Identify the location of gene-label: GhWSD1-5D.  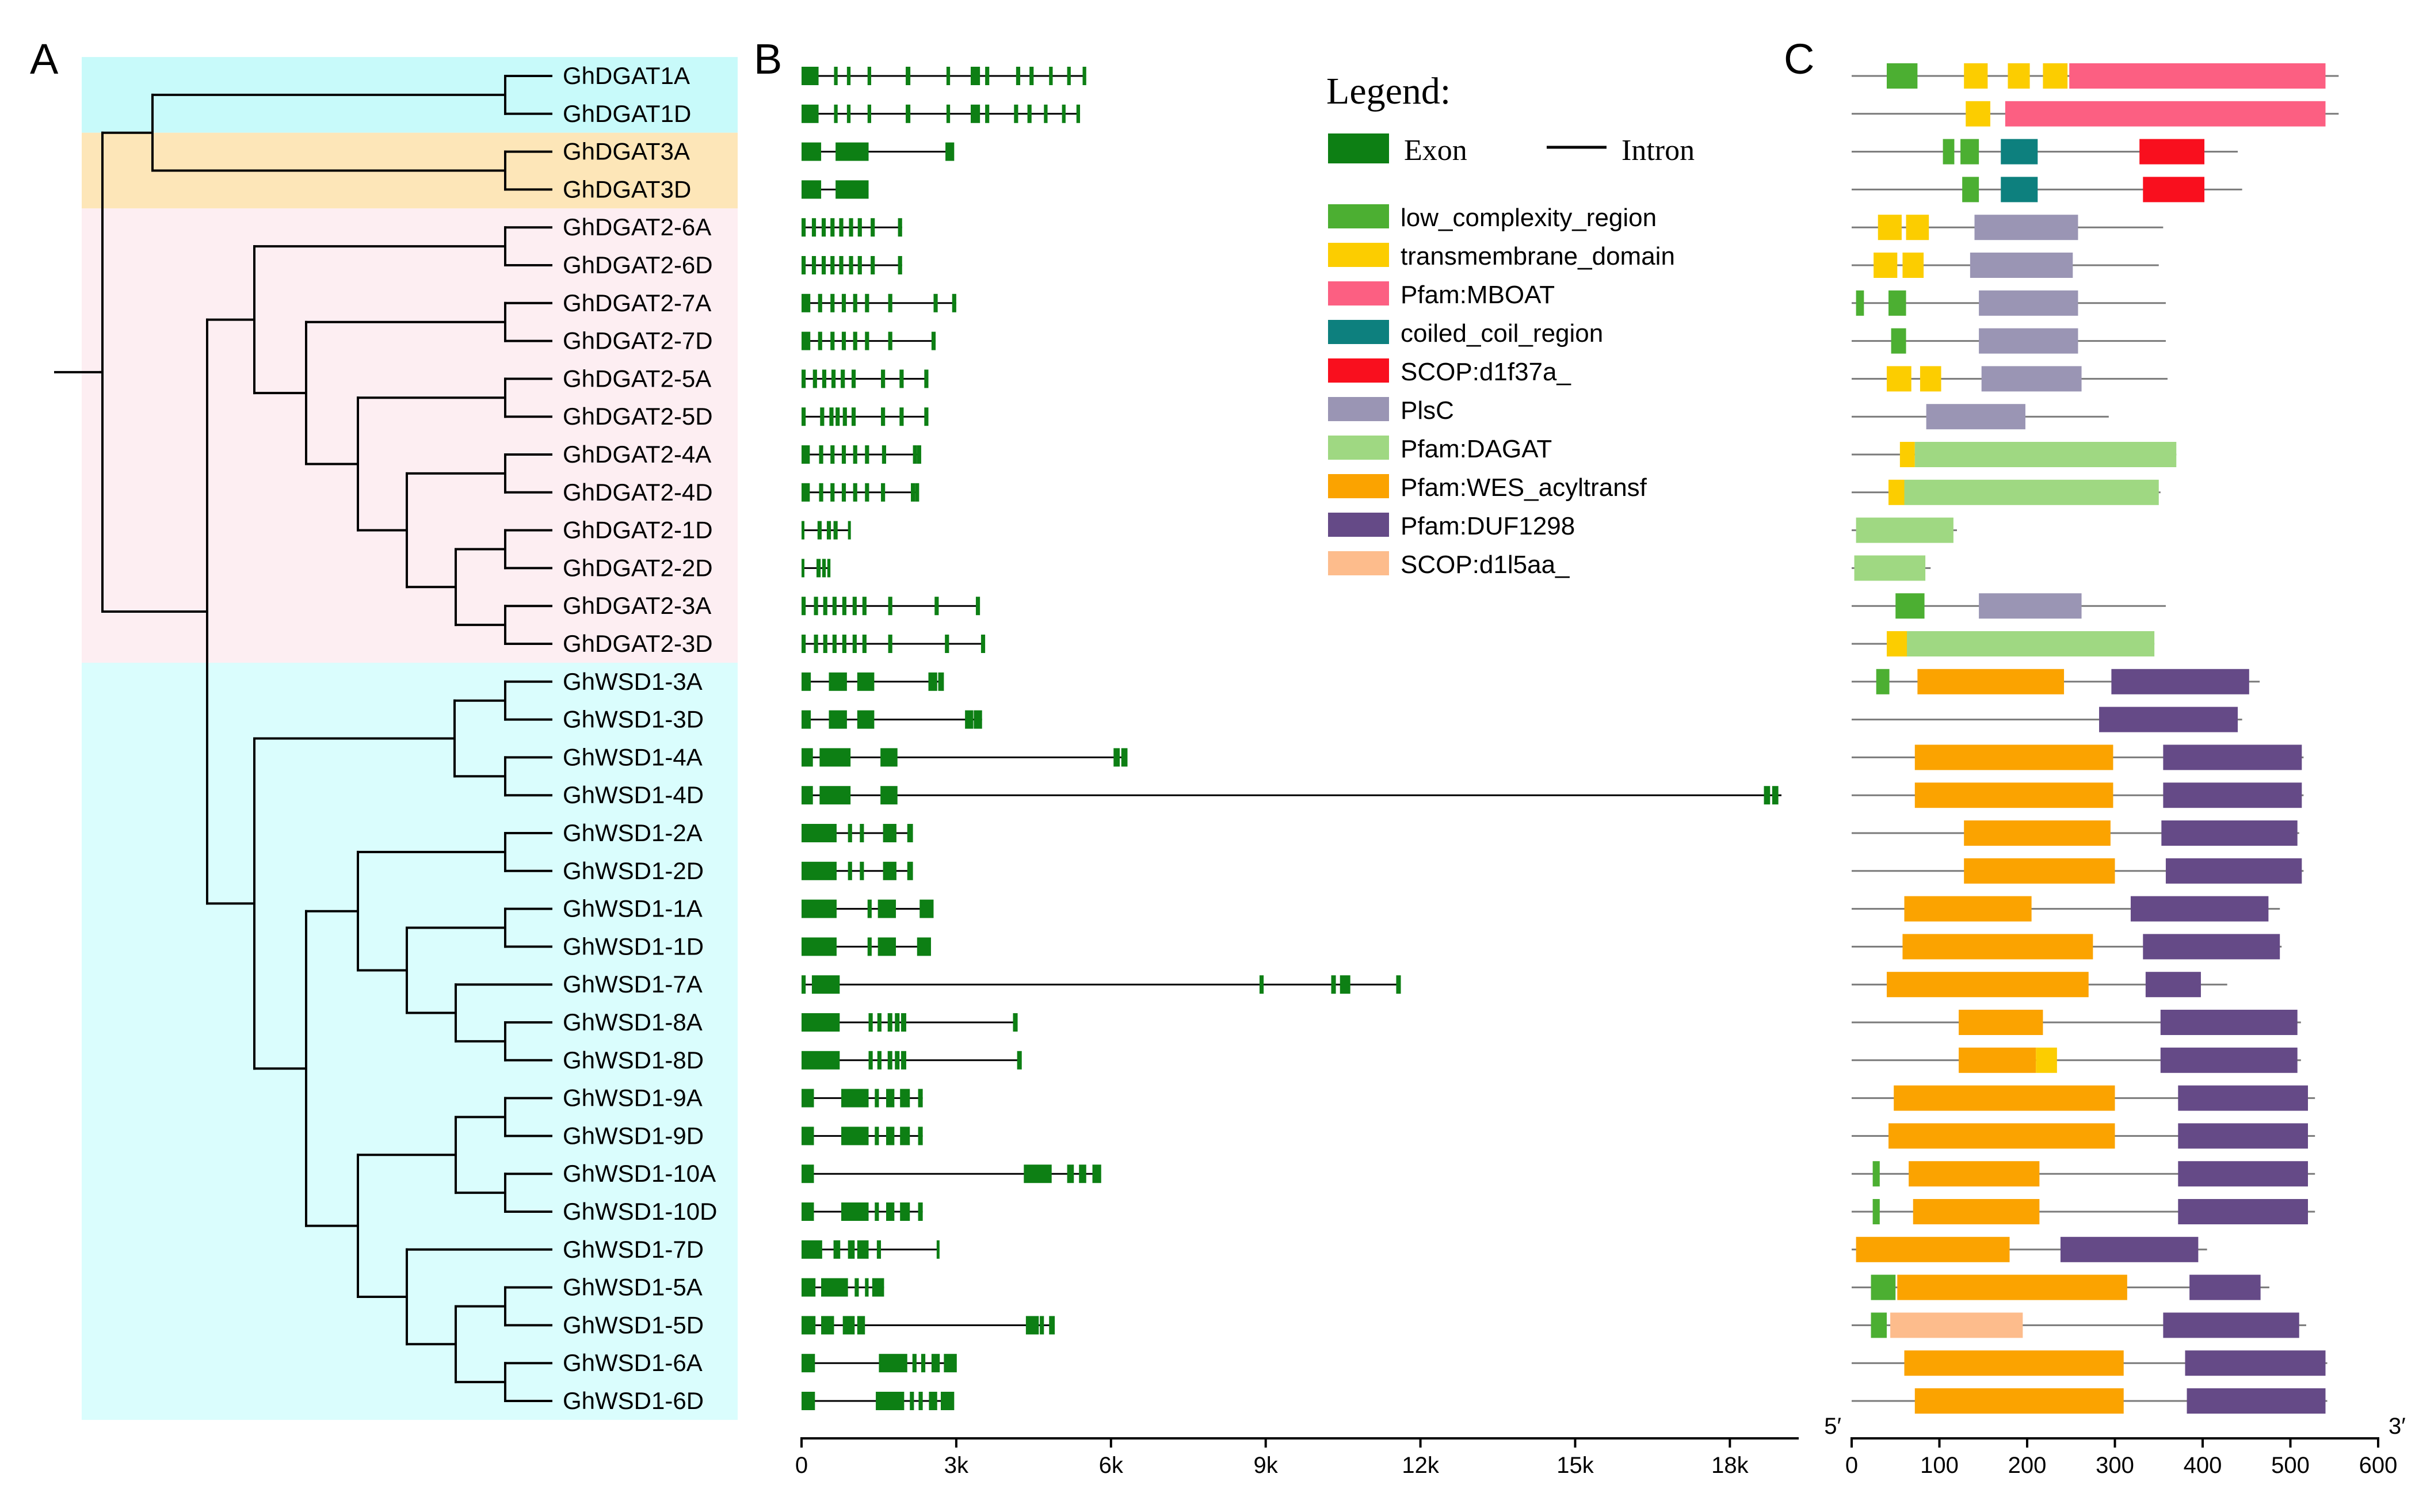
(633, 1324).